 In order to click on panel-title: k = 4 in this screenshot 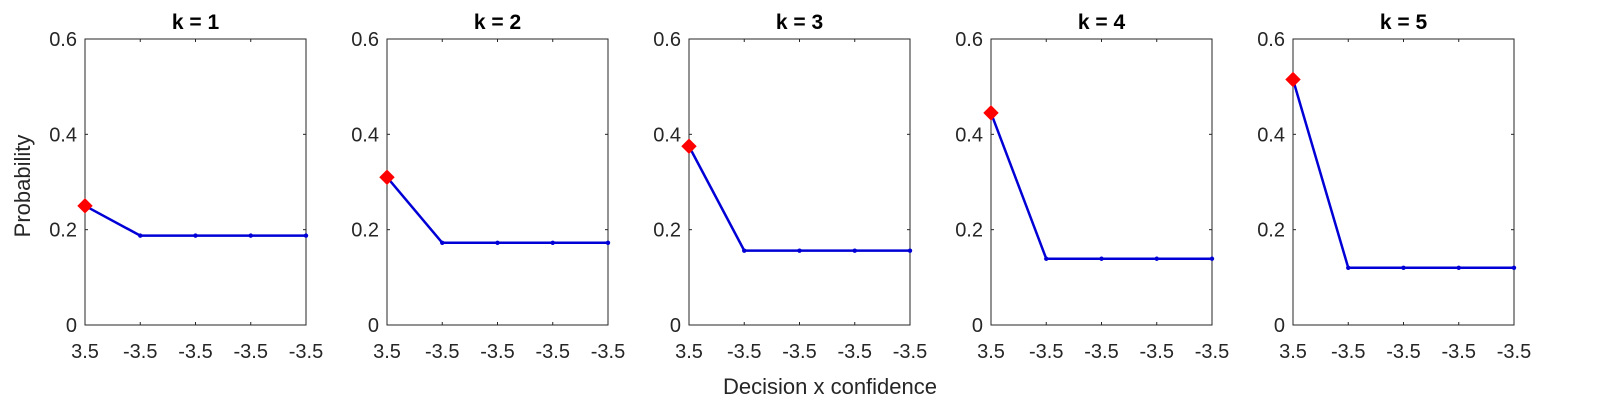, I will do `click(1102, 22)`.